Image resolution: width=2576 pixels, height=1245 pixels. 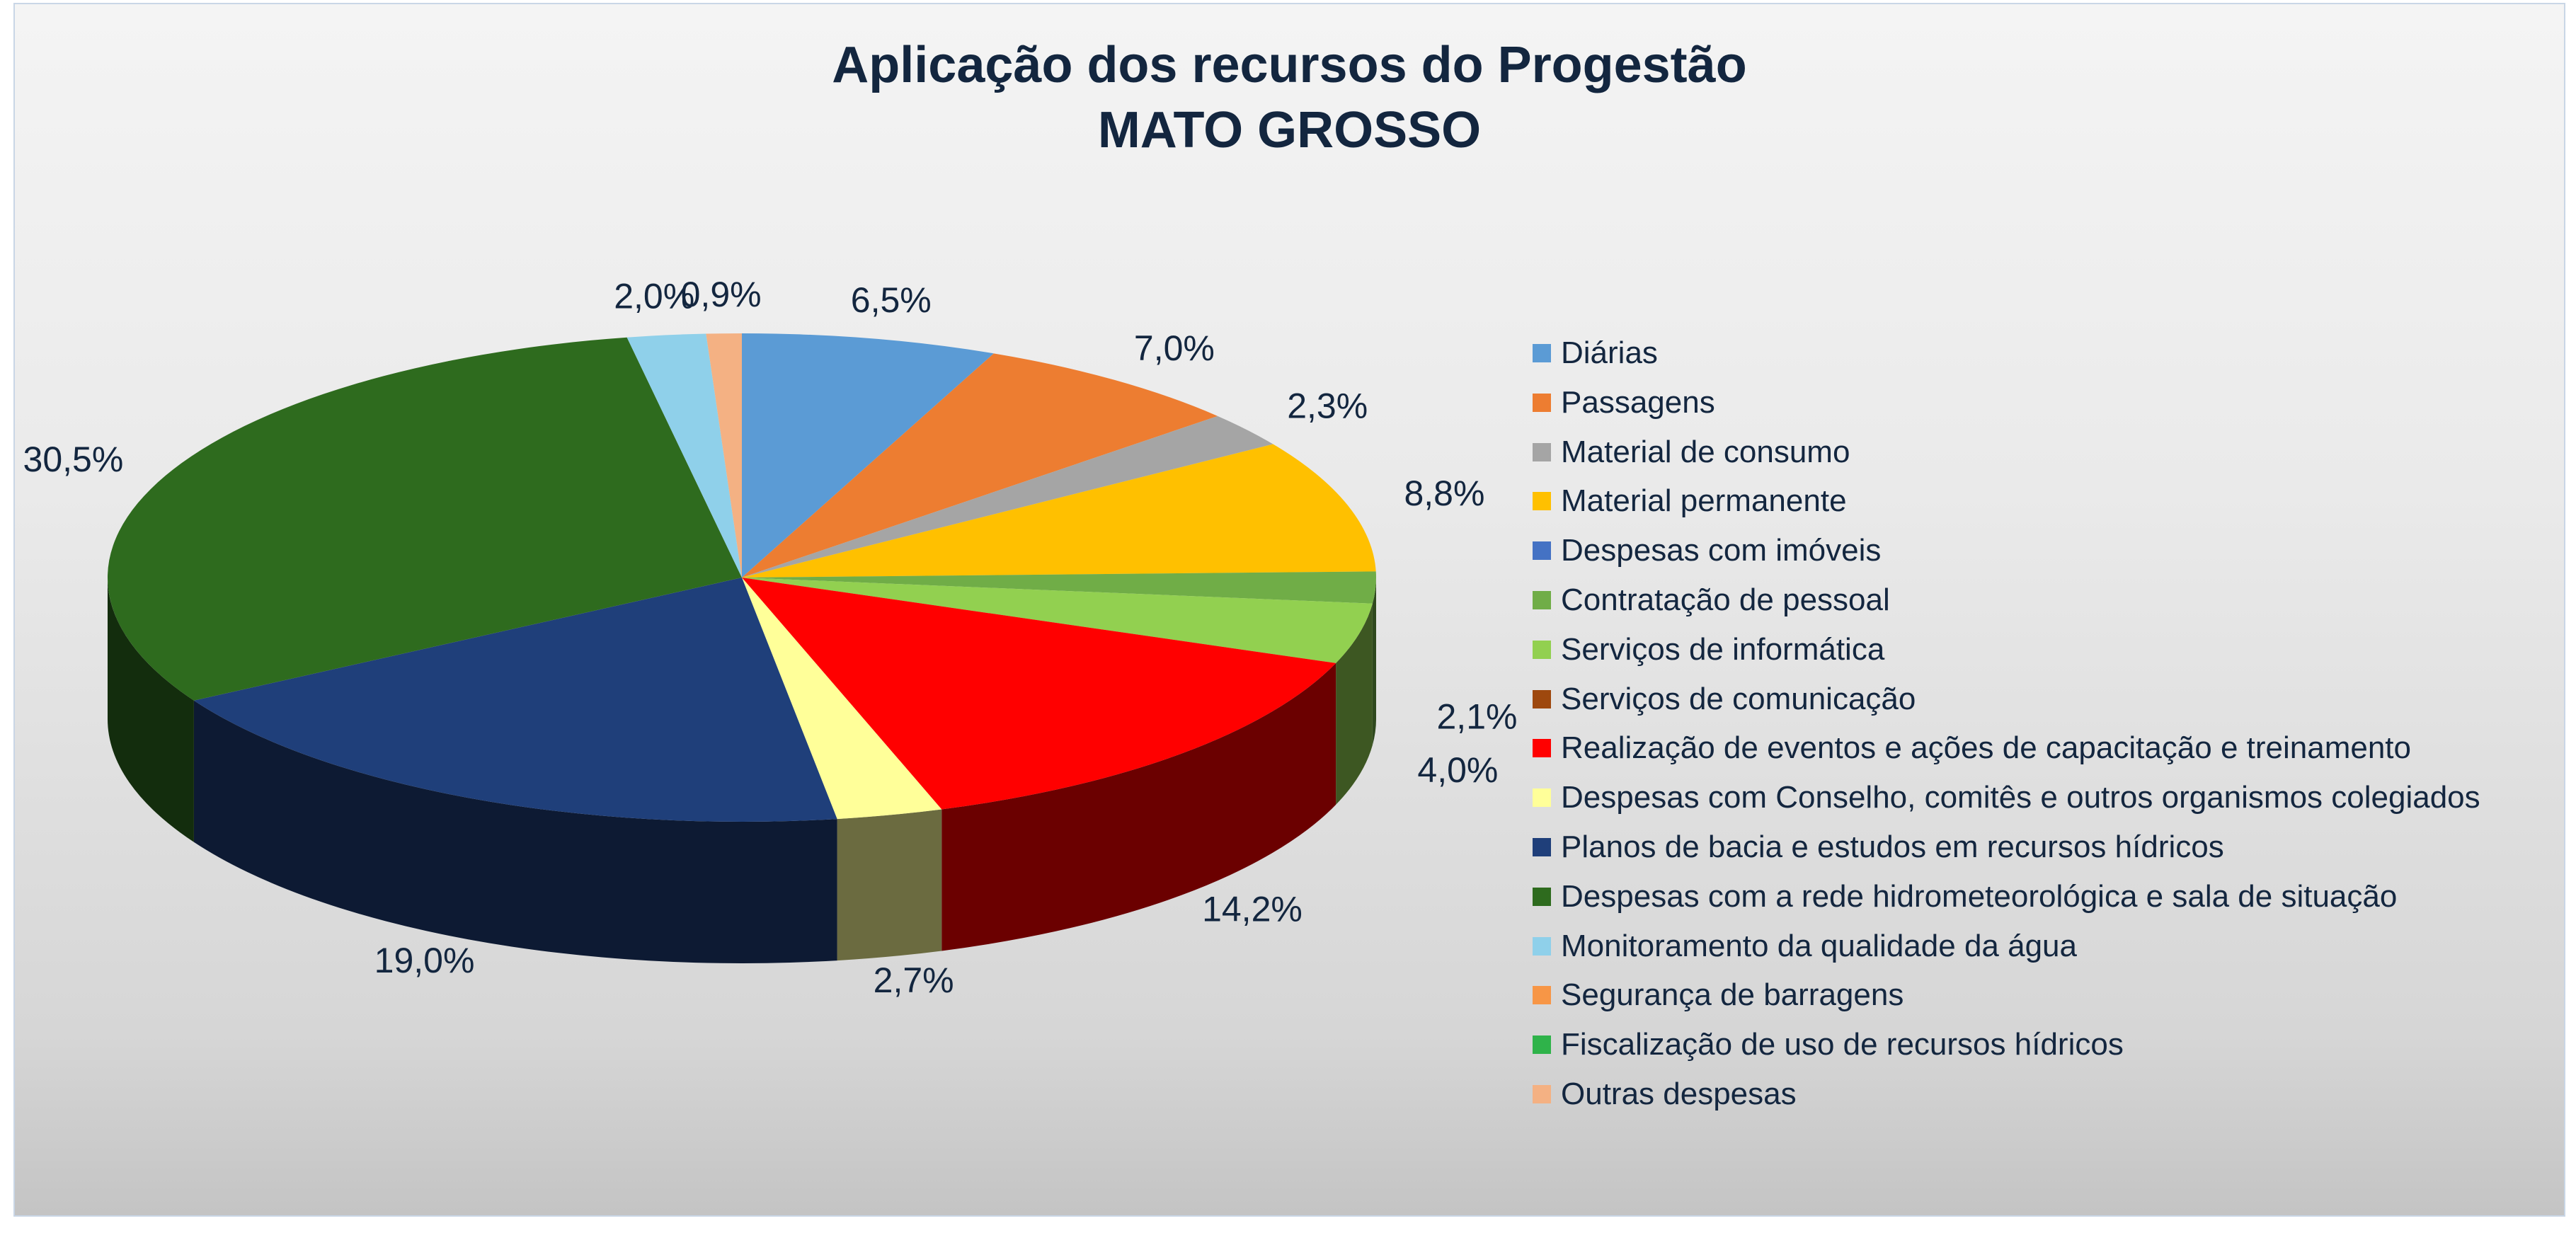 What do you see at coordinates (1174, 348) in the screenshot?
I see `data-label-passagens: 7,0%` at bounding box center [1174, 348].